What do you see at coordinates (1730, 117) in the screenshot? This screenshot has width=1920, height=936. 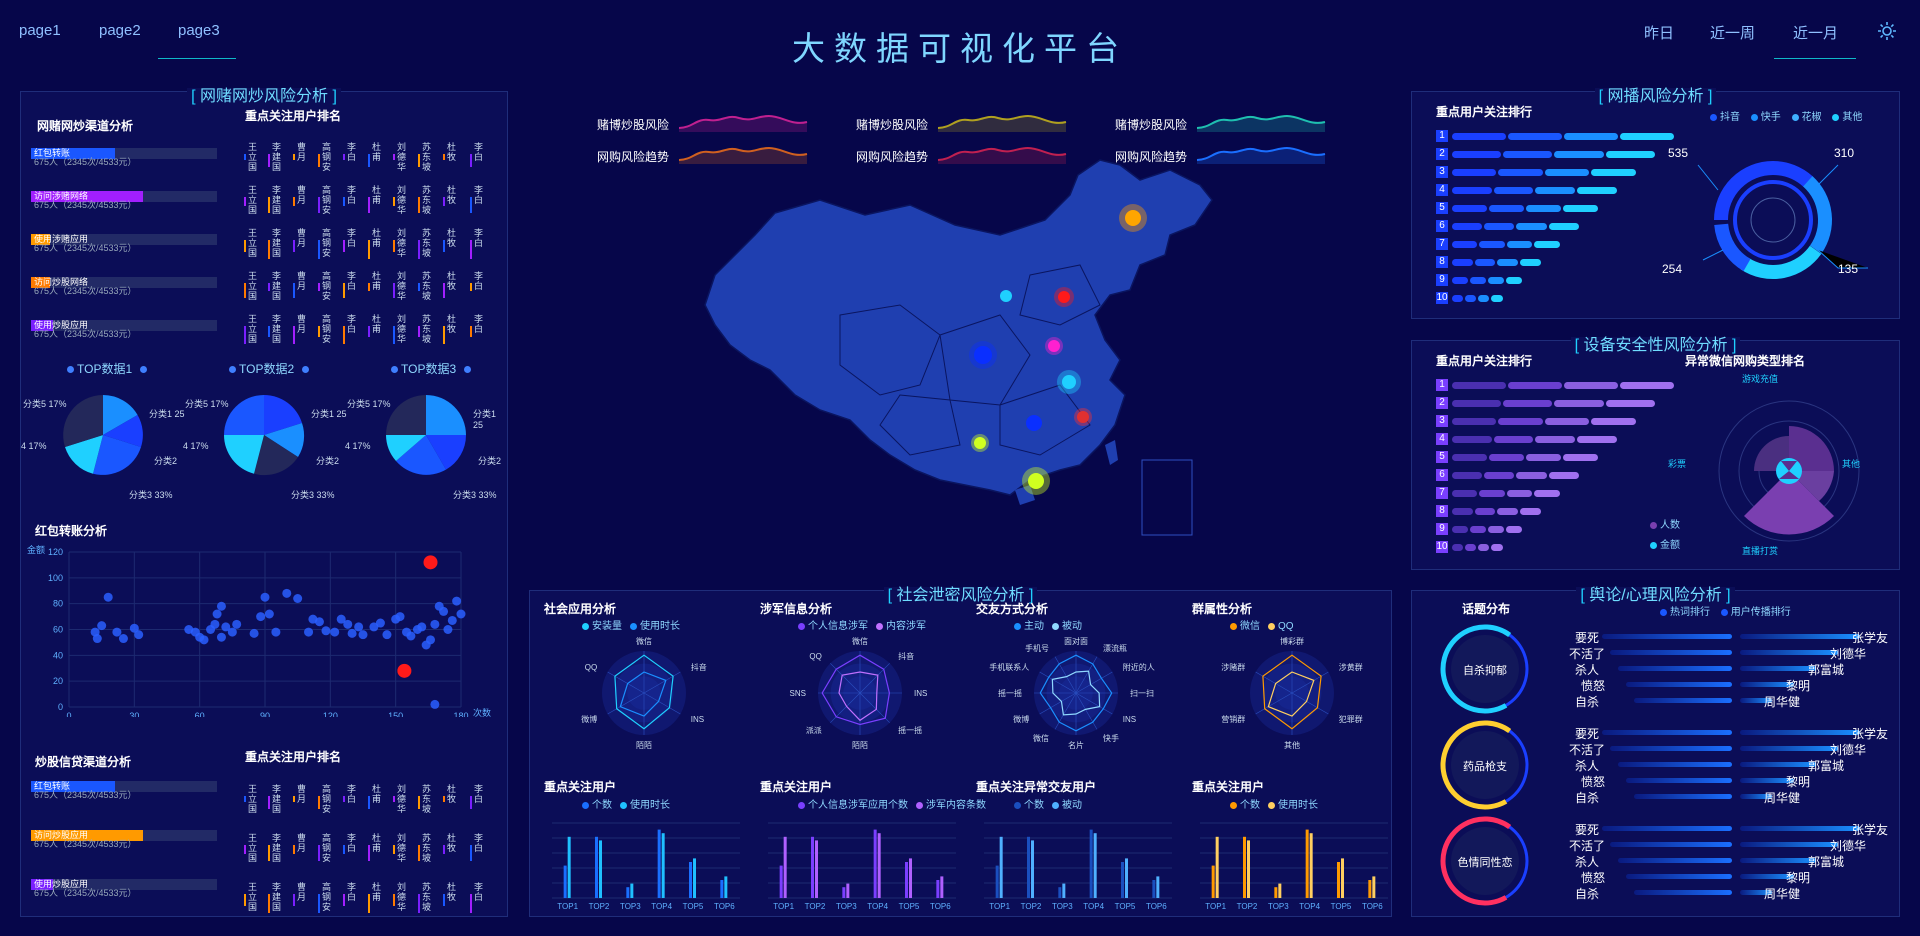 I see `rt-legend-0: 抖音` at bounding box center [1730, 117].